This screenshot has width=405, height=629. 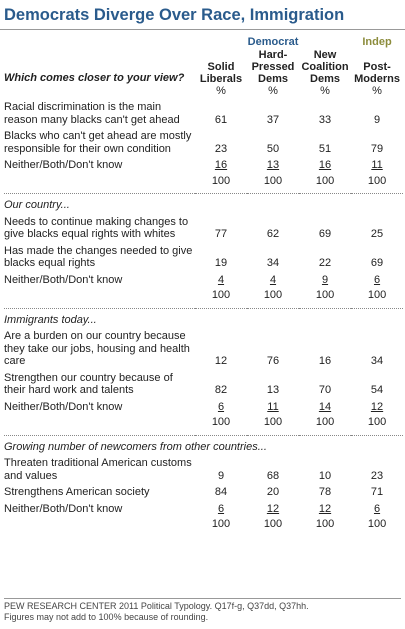 I want to click on group-row: Democrat Indep, so click(x=203, y=39).